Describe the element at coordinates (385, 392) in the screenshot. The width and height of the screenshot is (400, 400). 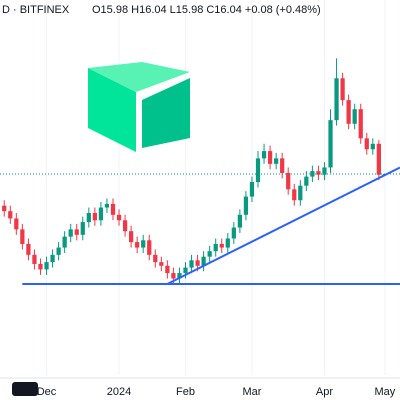
I see `x-tick-label: May` at that location.